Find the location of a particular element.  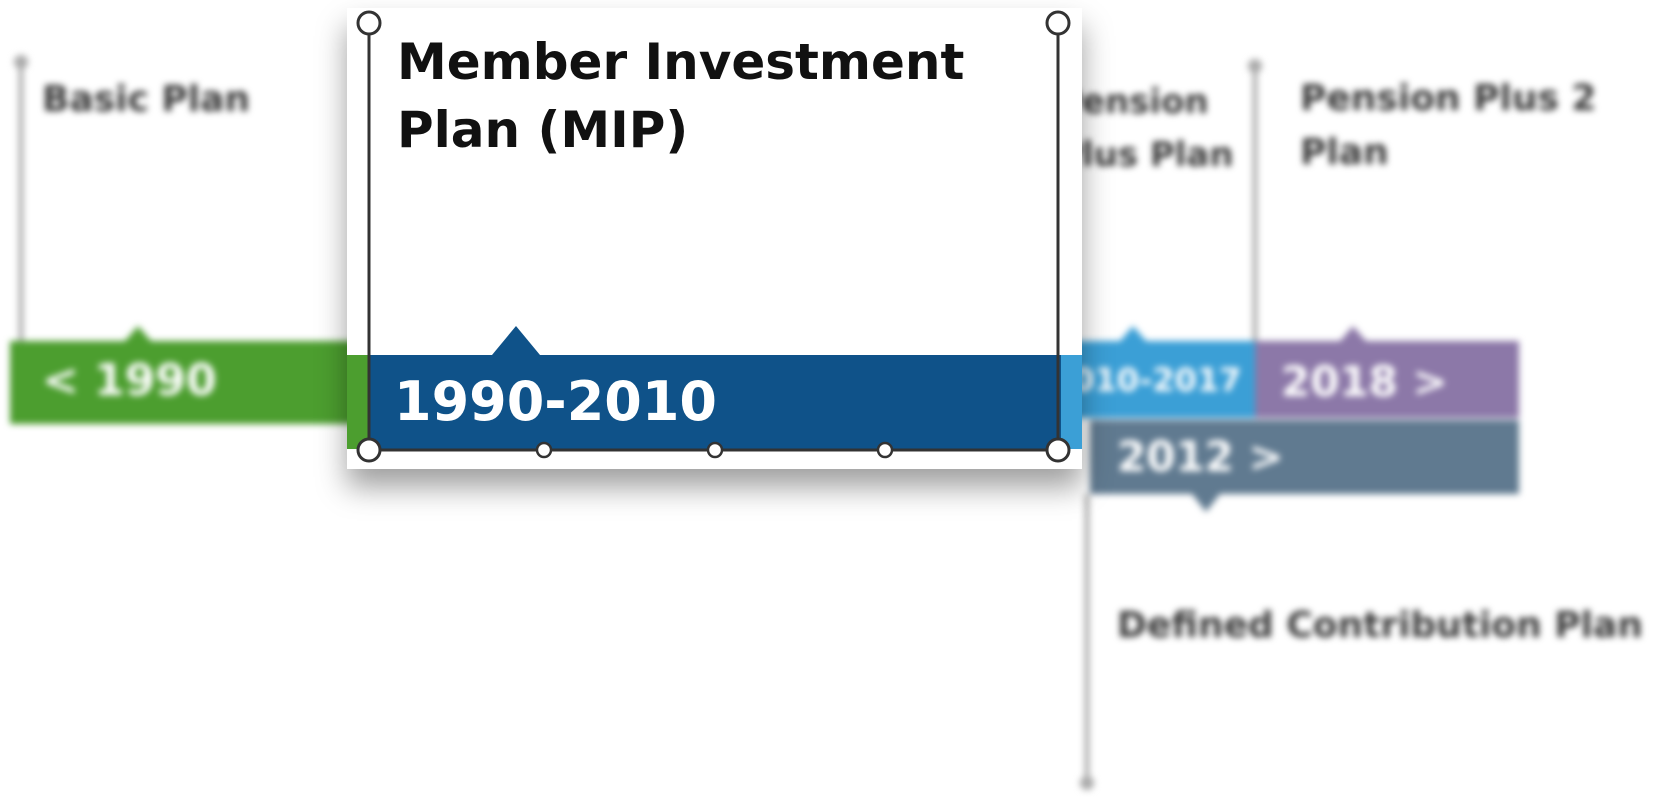

plan-name: Member Investment Plan (MIP) is located at coordinates (681, 96).